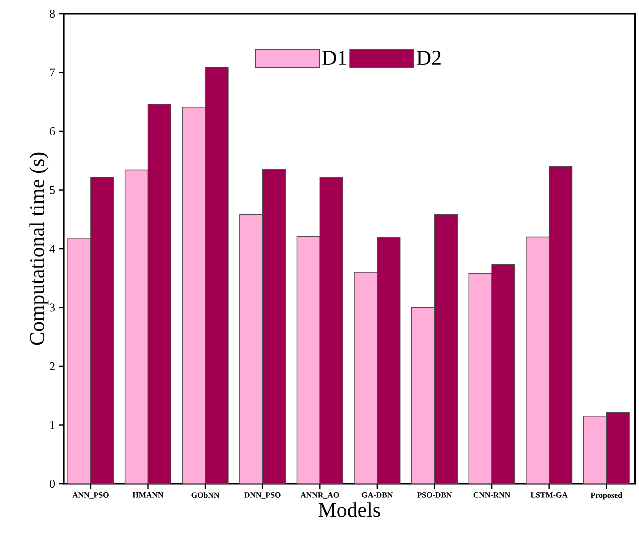 This screenshot has width=639, height=550. Describe the element at coordinates (53, 249) in the screenshot. I see `y-tick-label: 4` at that location.